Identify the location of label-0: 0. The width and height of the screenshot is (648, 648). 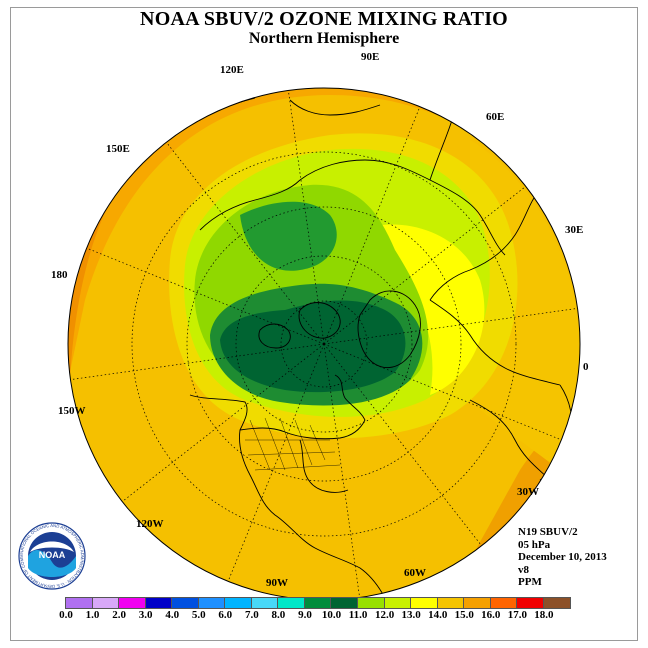
(586, 367).